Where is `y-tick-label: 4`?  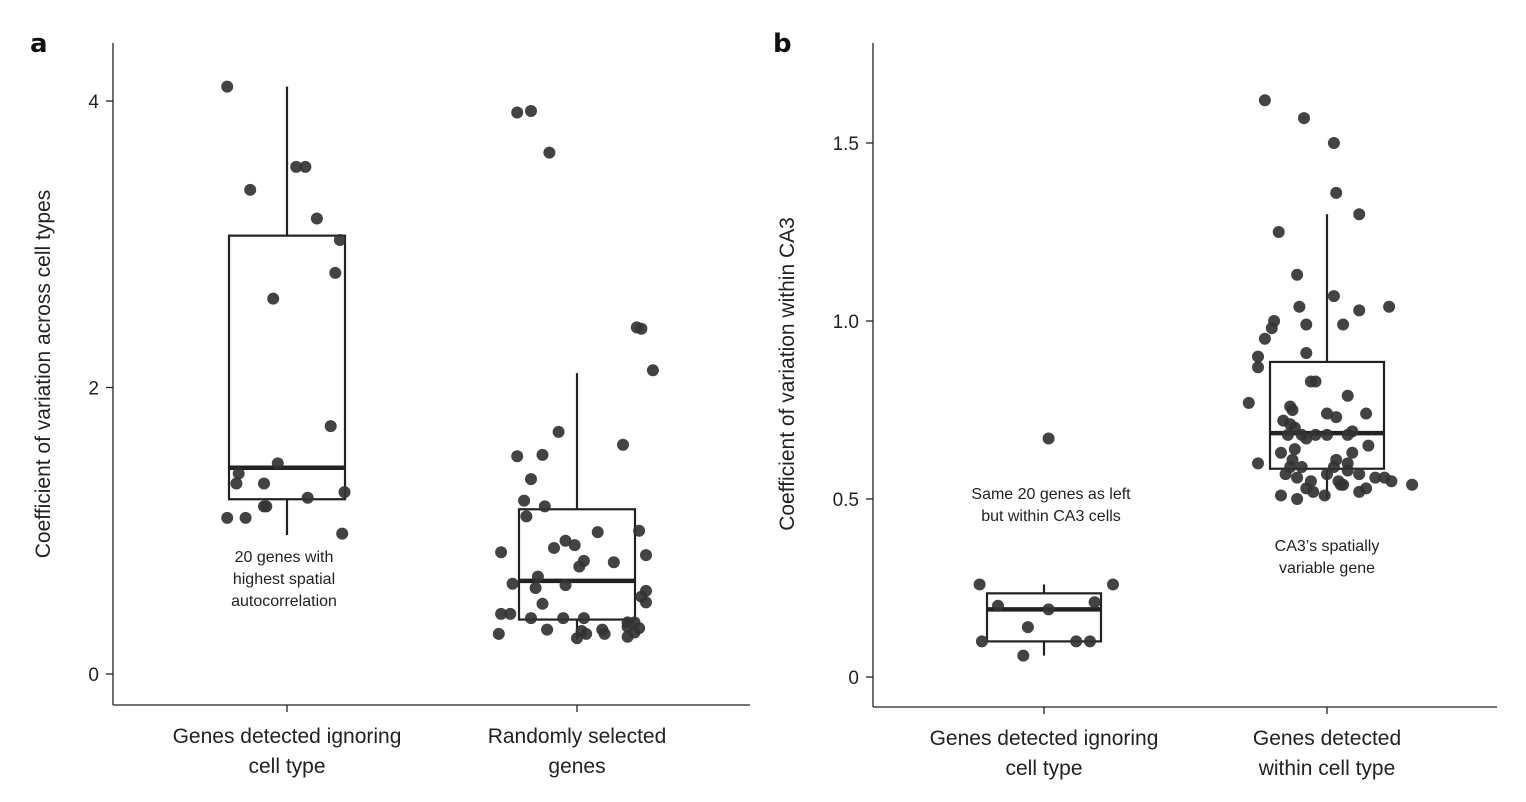 y-tick-label: 4 is located at coordinates (93, 102).